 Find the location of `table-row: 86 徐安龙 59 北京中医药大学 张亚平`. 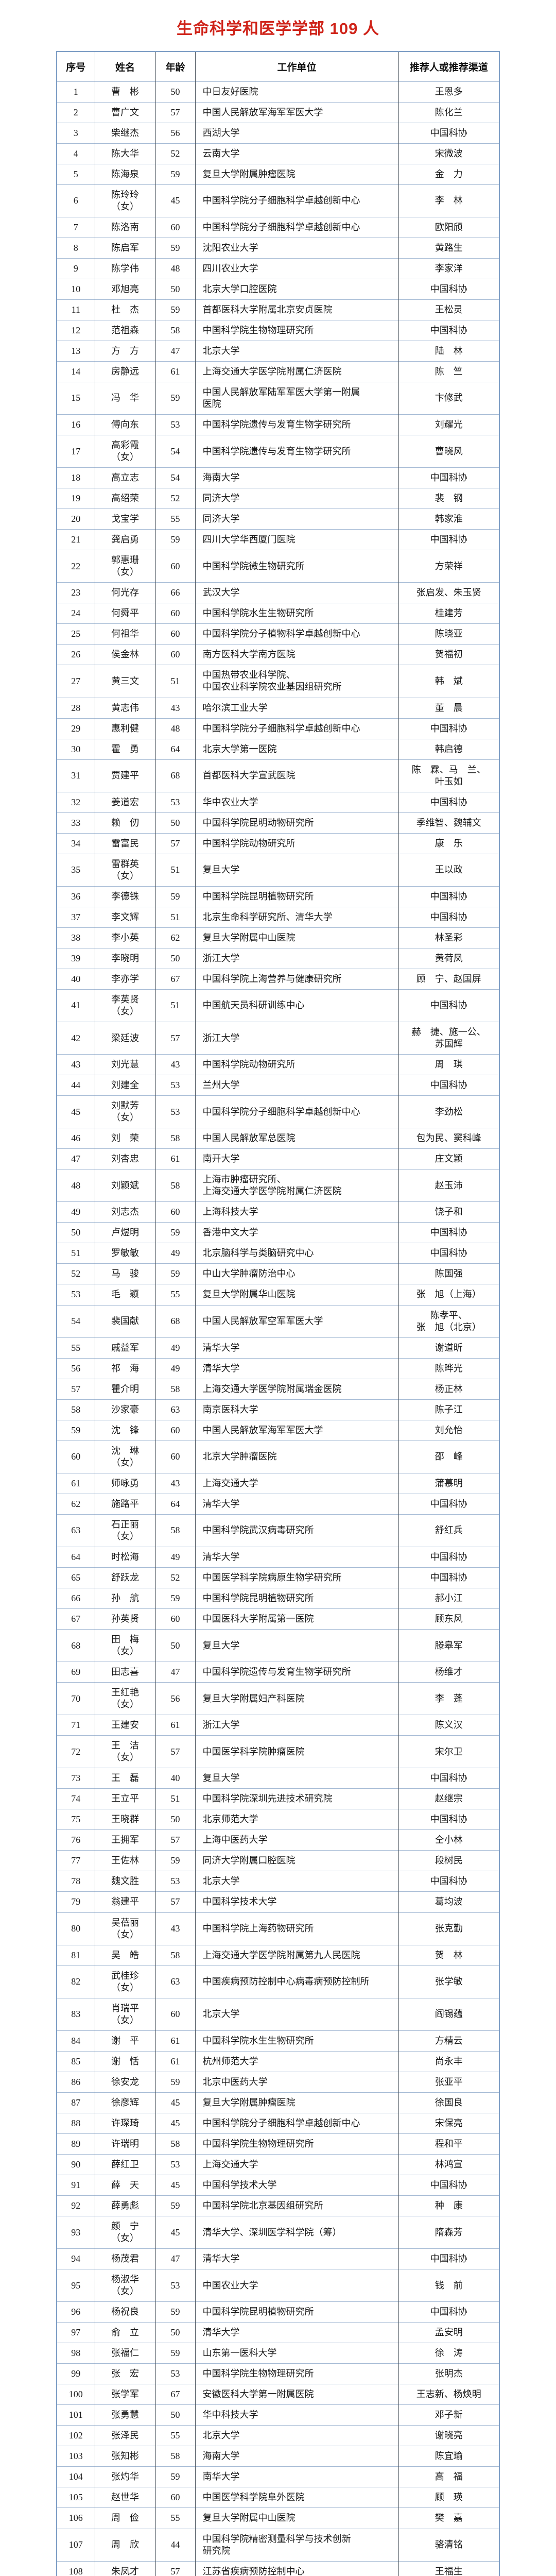

table-row: 86 徐安龙 59 北京中医药大学 张亚平 is located at coordinates (278, 2082).